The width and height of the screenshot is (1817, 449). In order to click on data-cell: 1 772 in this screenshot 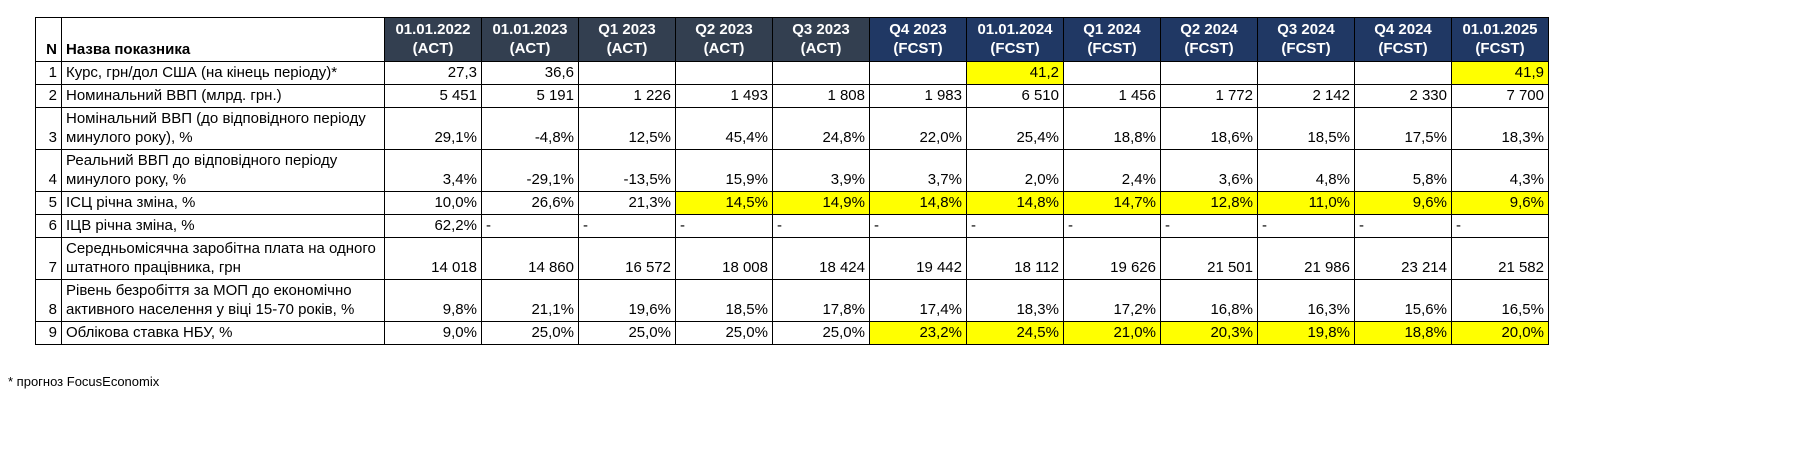, I will do `click(1209, 96)`.